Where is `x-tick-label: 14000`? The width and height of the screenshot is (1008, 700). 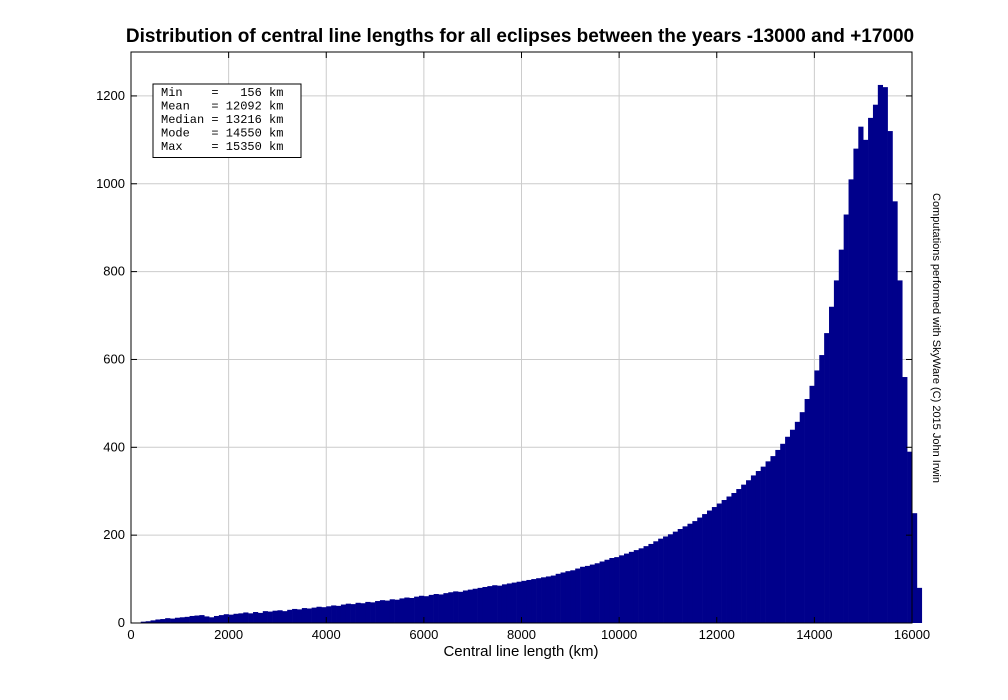
x-tick-label: 14000 is located at coordinates (814, 634).